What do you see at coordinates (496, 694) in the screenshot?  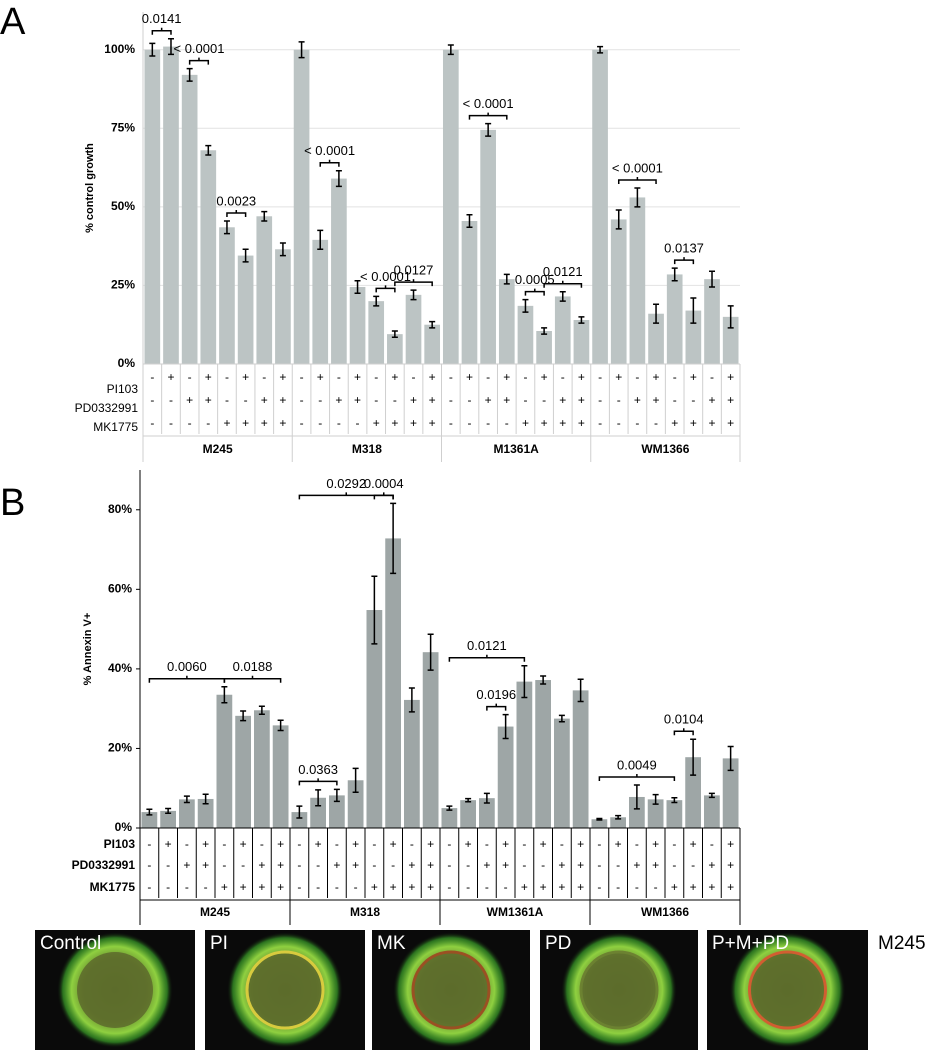 I see `p-value-label: 0.0196` at bounding box center [496, 694].